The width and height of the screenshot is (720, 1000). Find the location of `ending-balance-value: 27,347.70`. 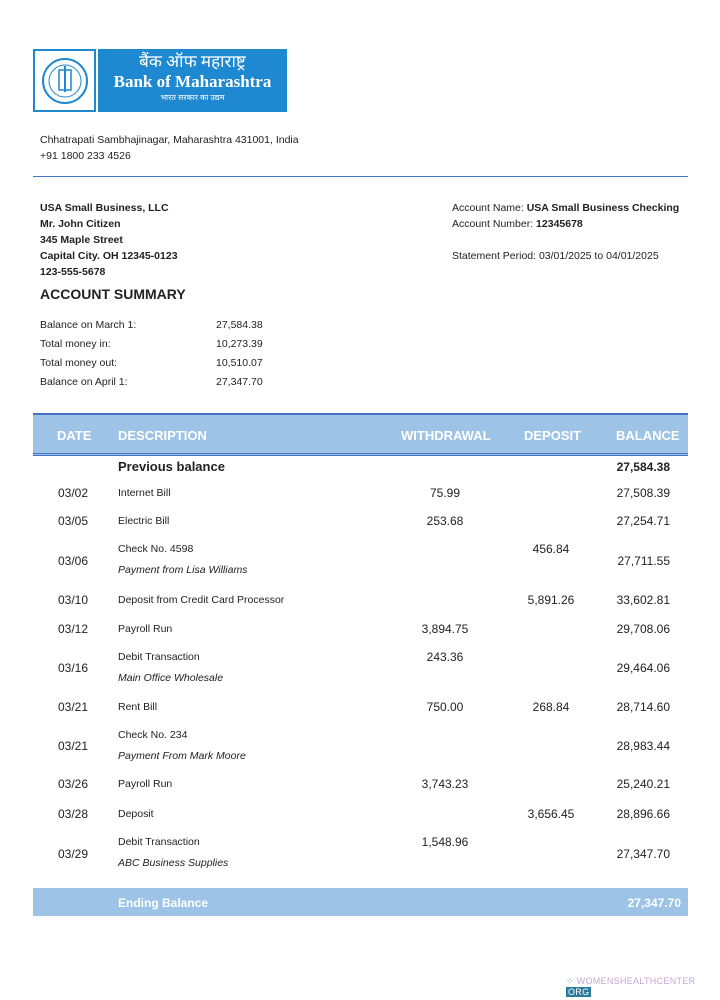

ending-balance-value: 27,347.70 is located at coordinates (654, 903).